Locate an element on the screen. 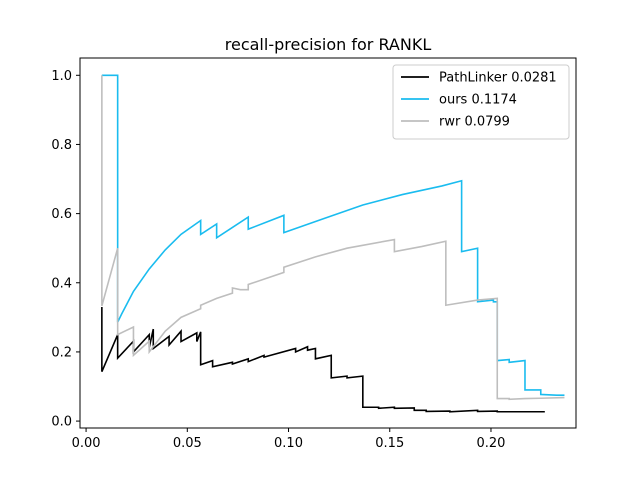 This screenshot has height=480, width=640. x-tick-label: 0.15 is located at coordinates (389, 443).